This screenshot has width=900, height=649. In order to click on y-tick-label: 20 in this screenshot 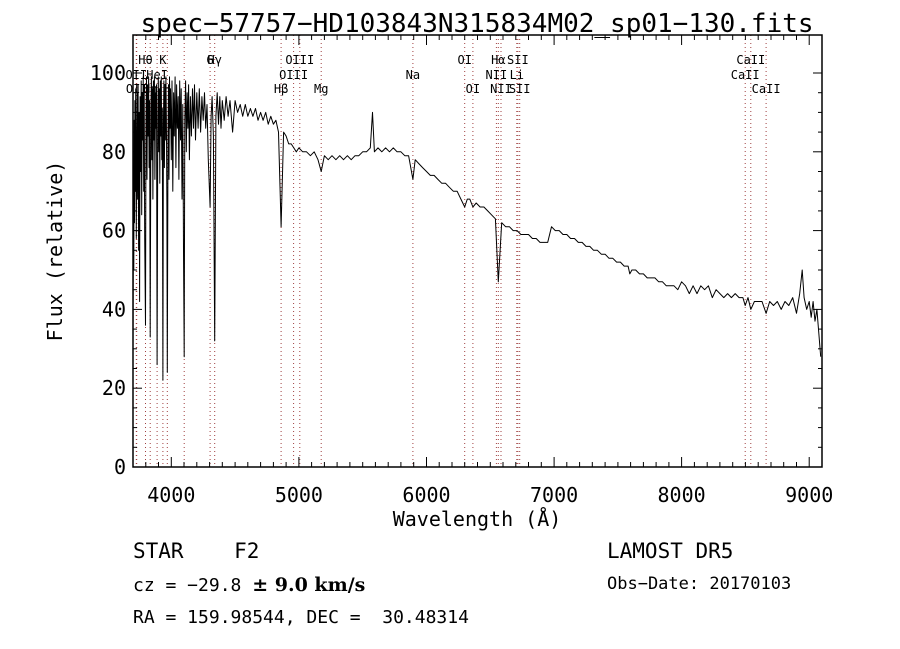, I will do `click(114, 388)`.